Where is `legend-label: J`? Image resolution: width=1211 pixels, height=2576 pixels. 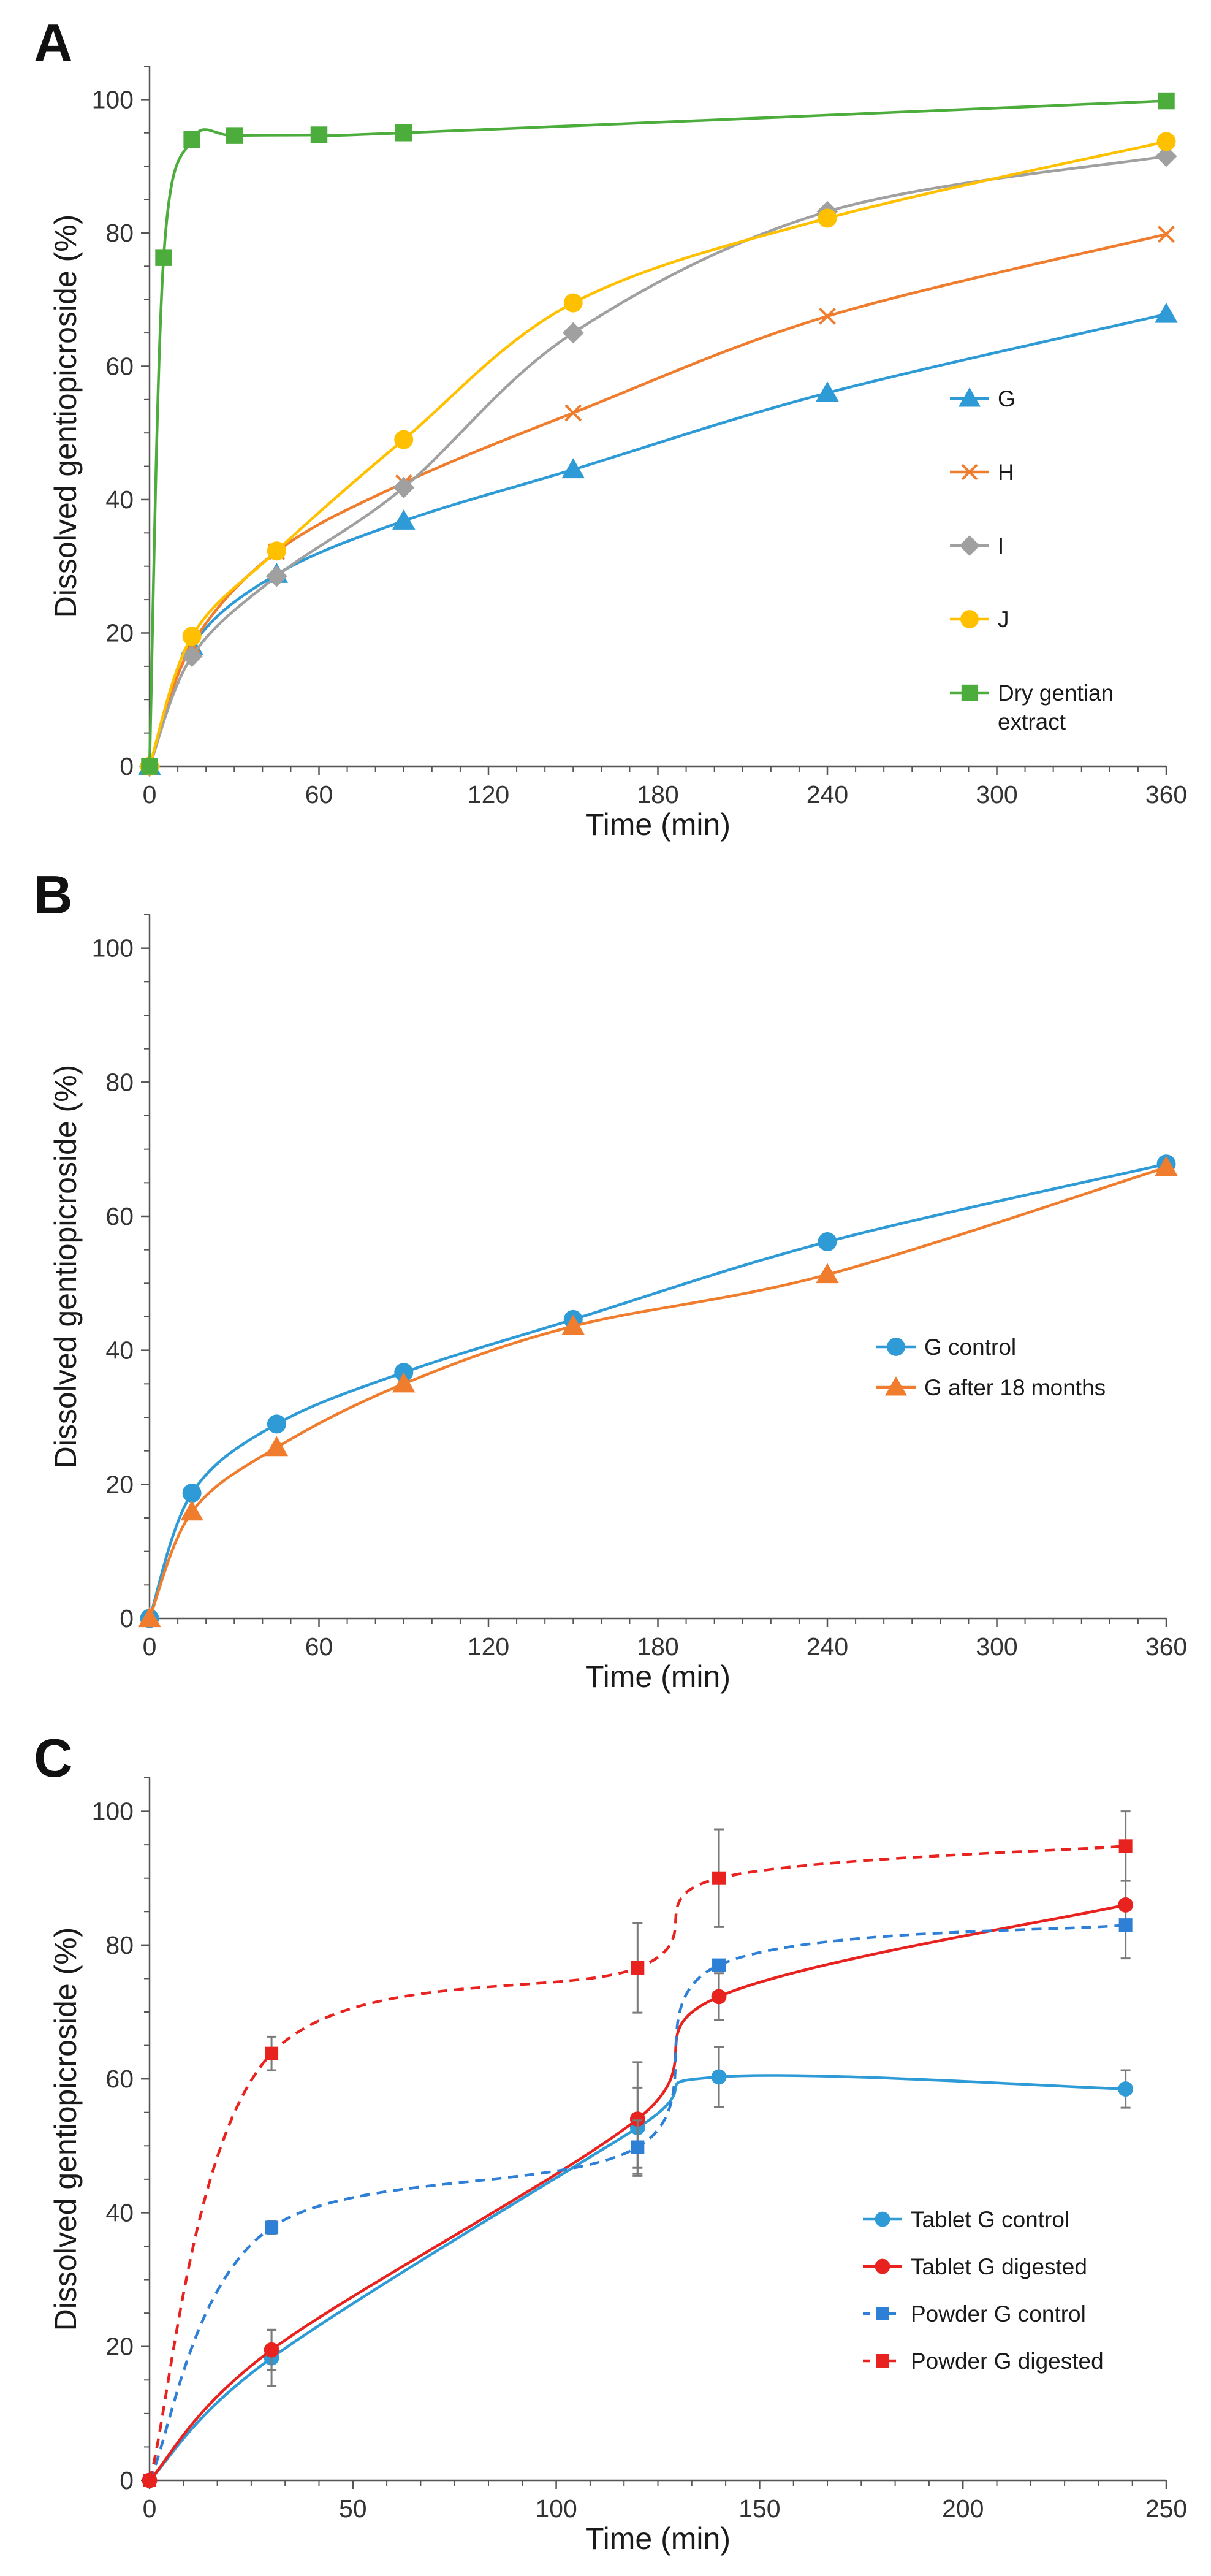
legend-label: J is located at coordinates (1003, 619).